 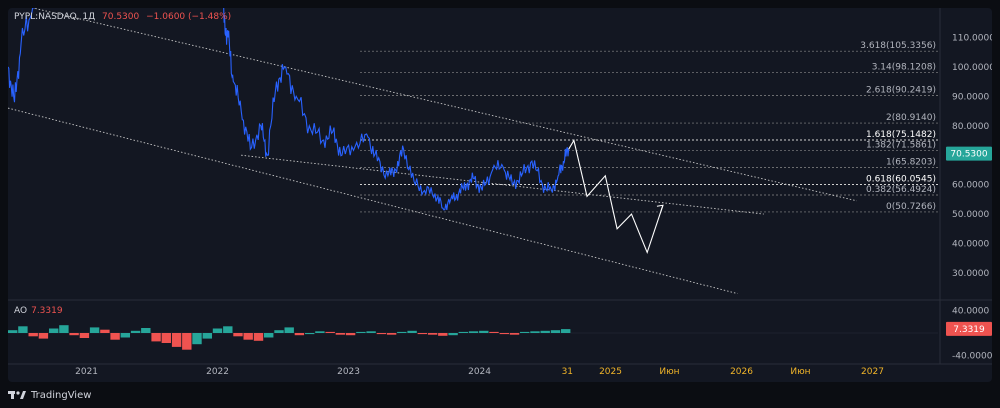 What do you see at coordinates (911, 118) in the screenshot?
I see `fib-level-label: 2(80.9140)` at bounding box center [911, 118].